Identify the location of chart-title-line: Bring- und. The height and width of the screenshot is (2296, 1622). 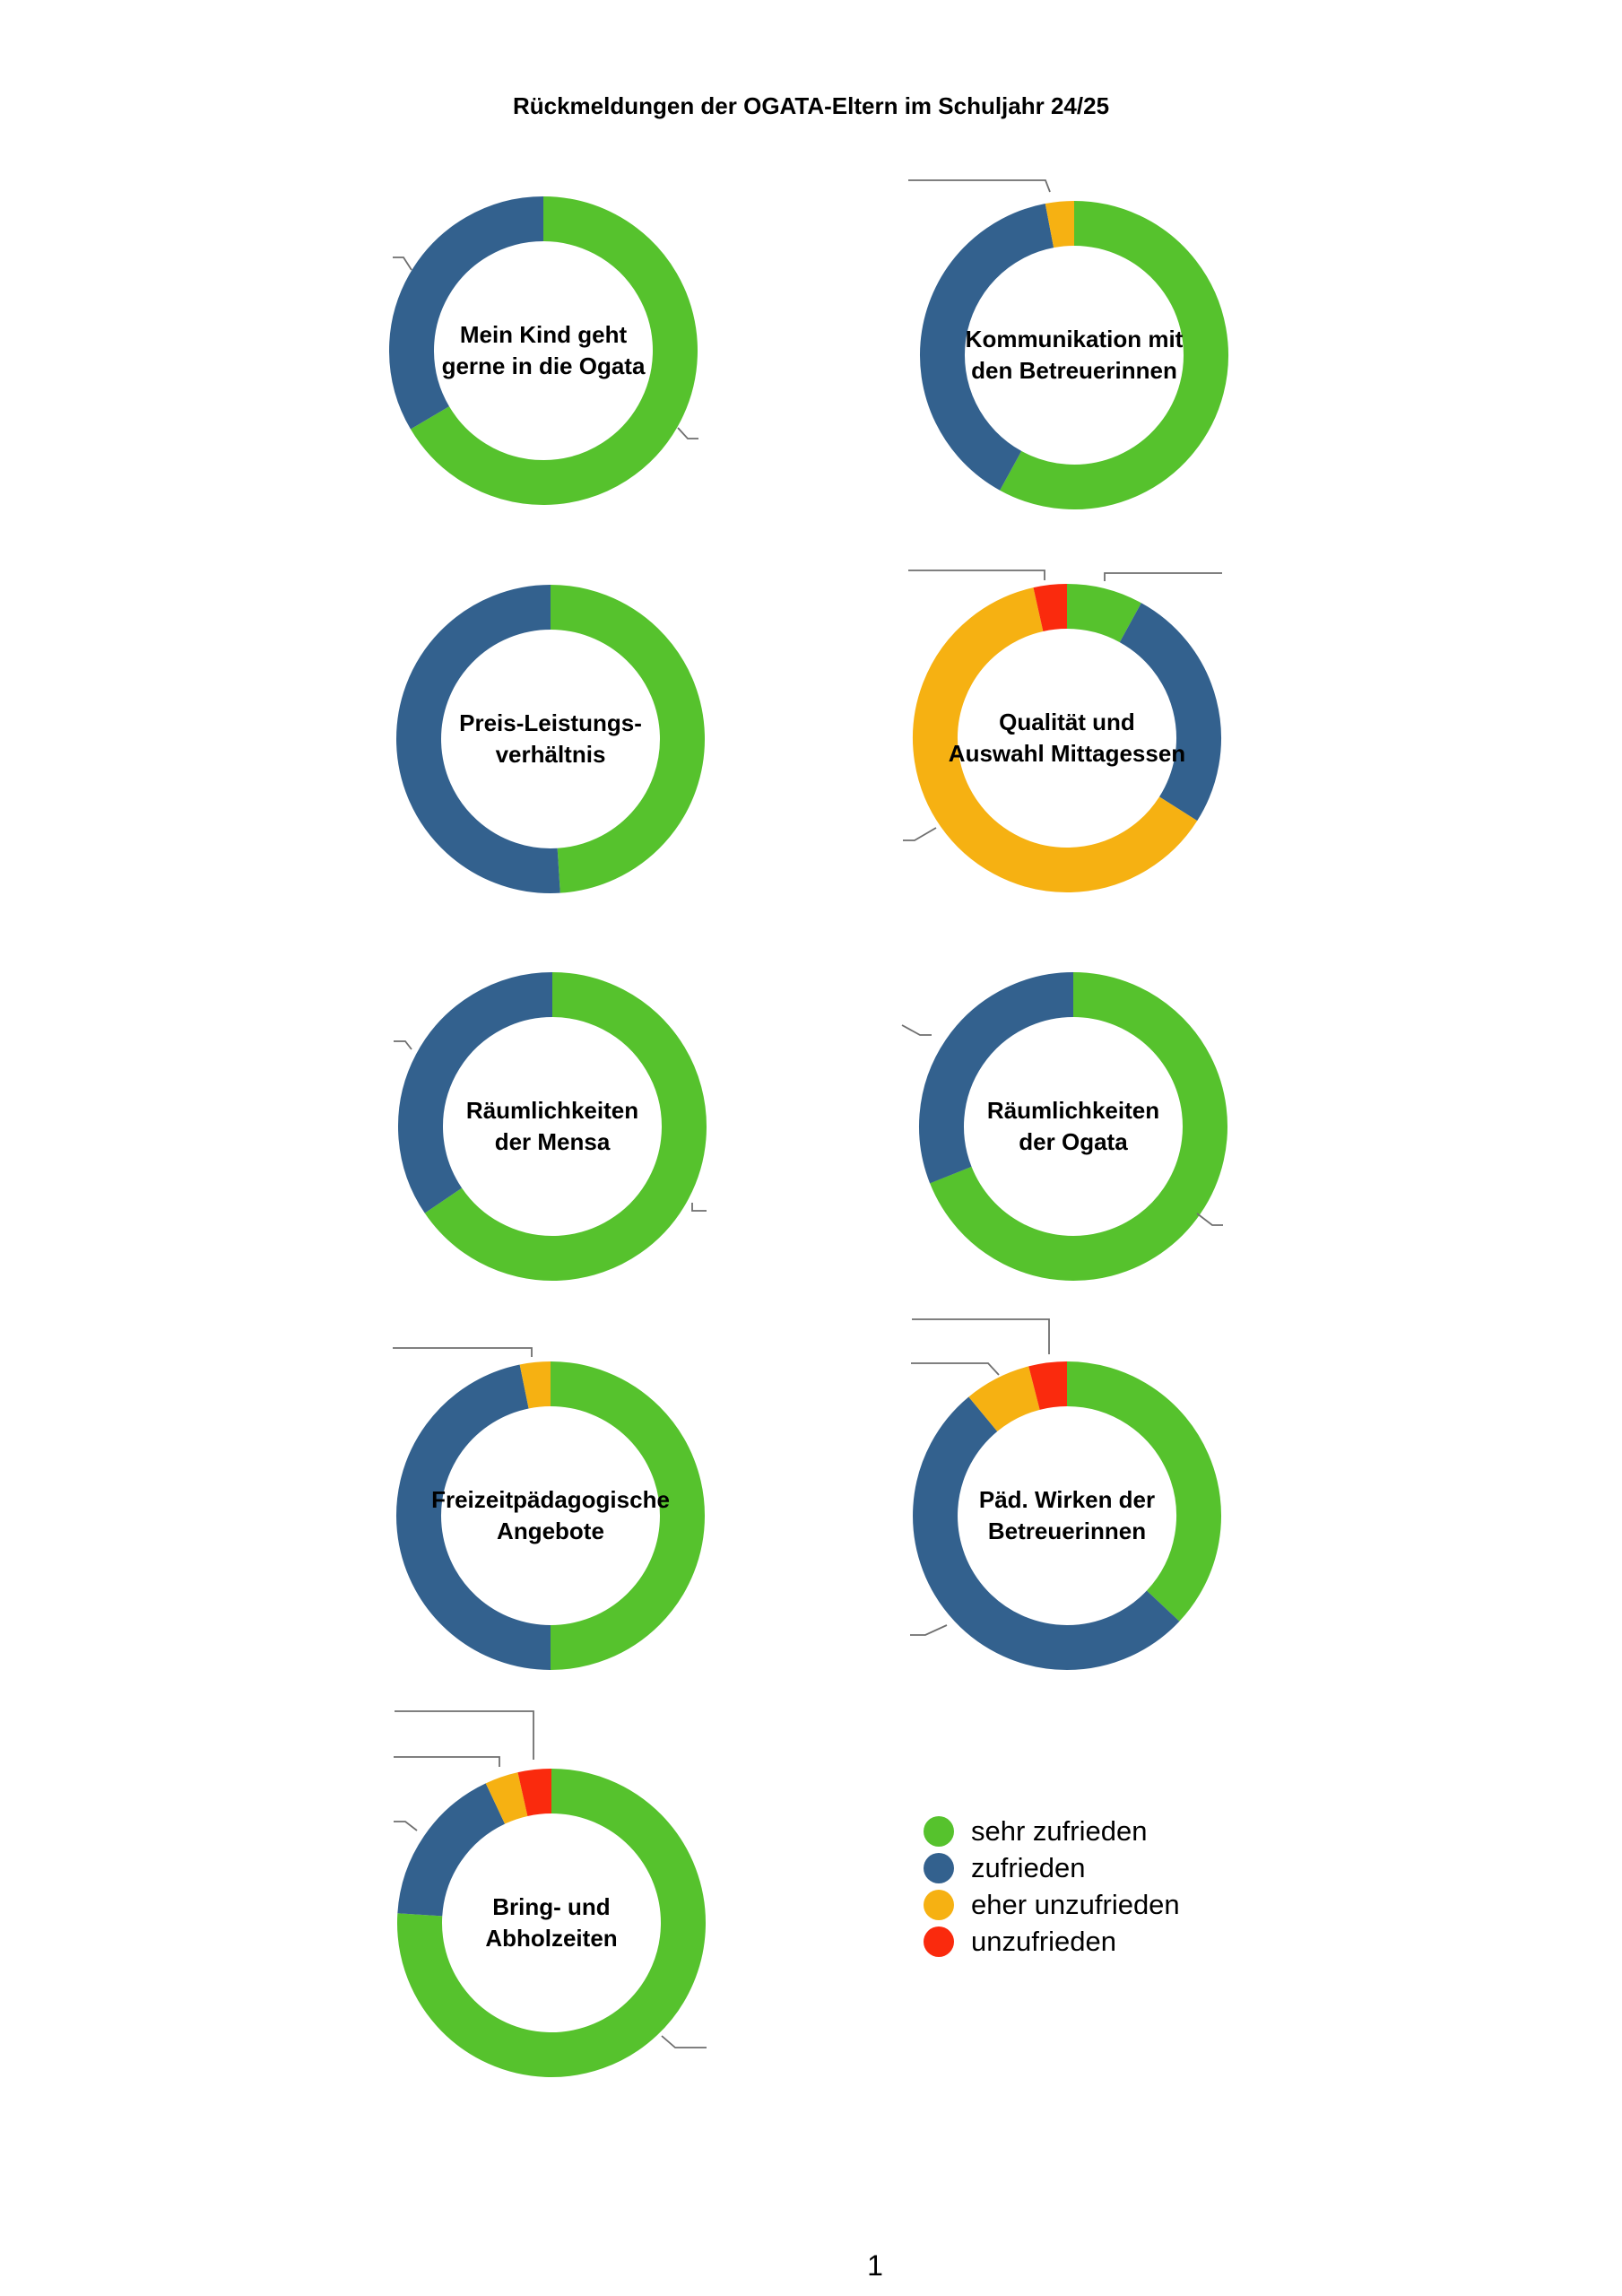
(551, 1906).